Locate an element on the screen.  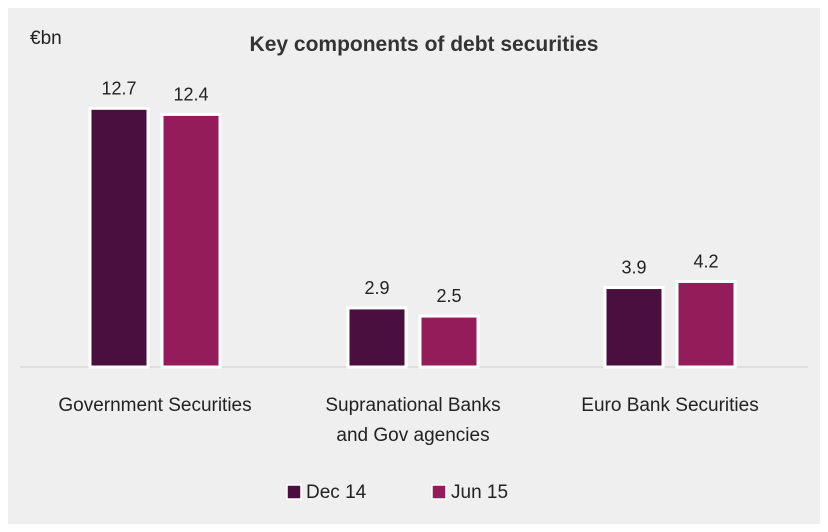
data-label: 3.9 is located at coordinates (633, 268).